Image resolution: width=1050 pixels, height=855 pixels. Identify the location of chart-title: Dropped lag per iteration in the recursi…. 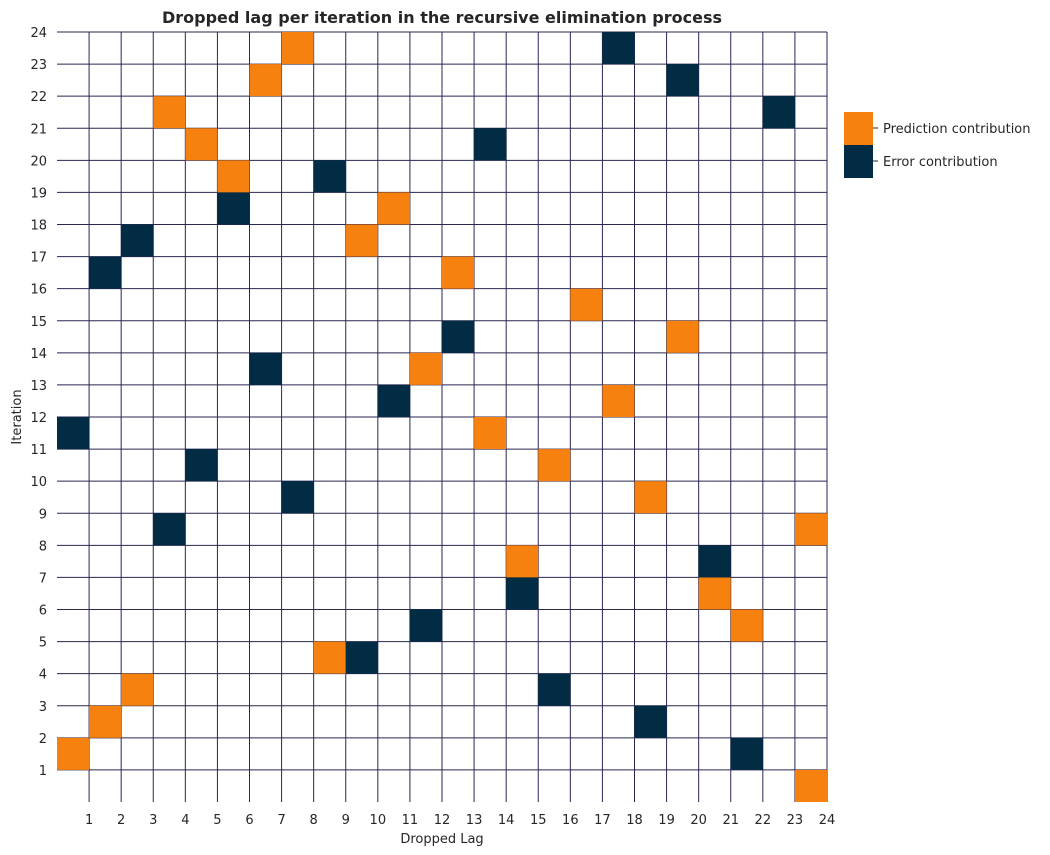
(442, 17).